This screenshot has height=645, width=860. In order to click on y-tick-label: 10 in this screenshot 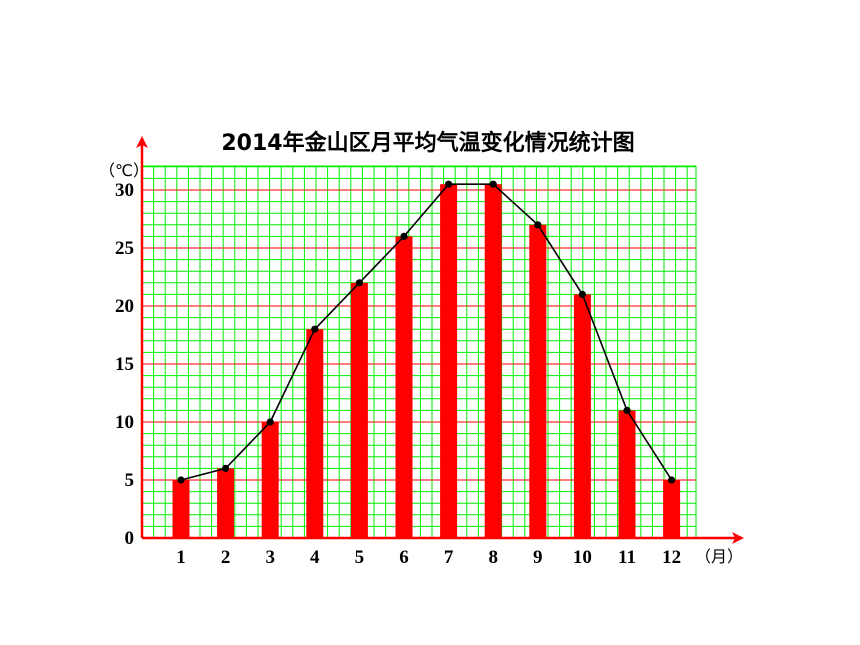, I will do `click(124, 422)`.